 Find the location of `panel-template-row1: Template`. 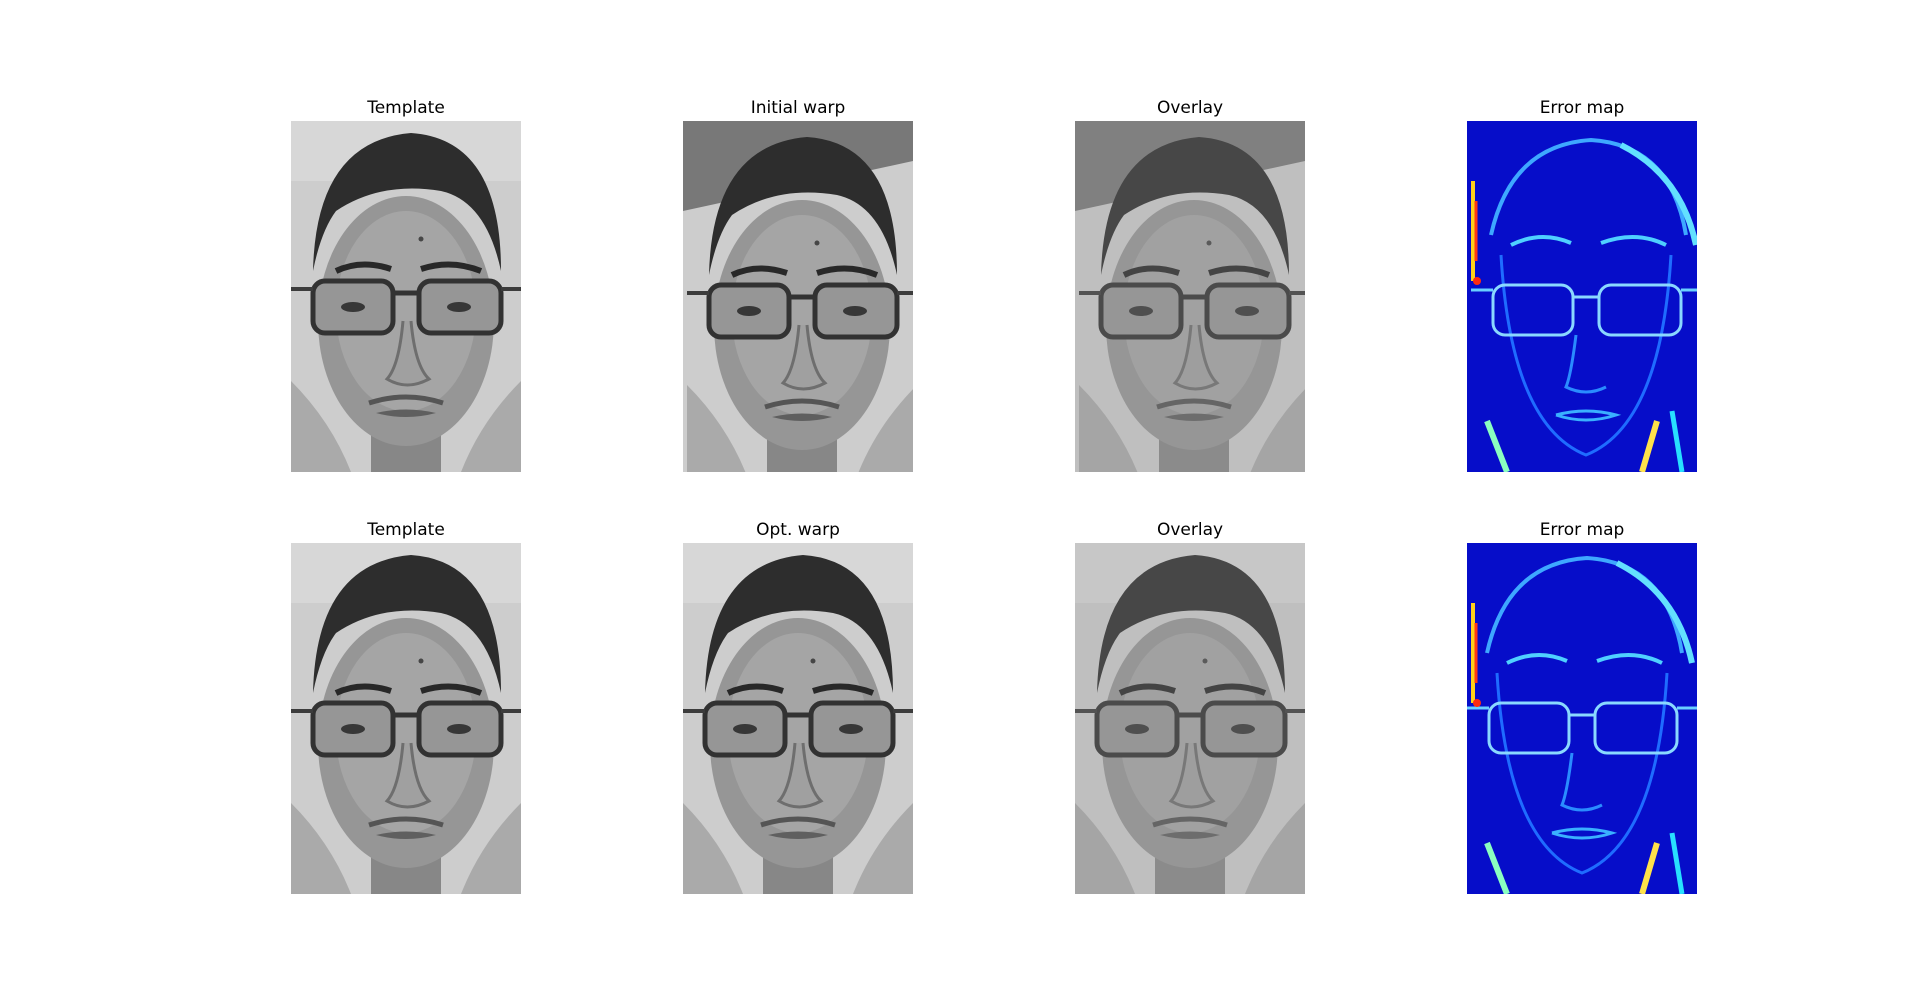

panel-template-row1: Template is located at coordinates (406, 285).